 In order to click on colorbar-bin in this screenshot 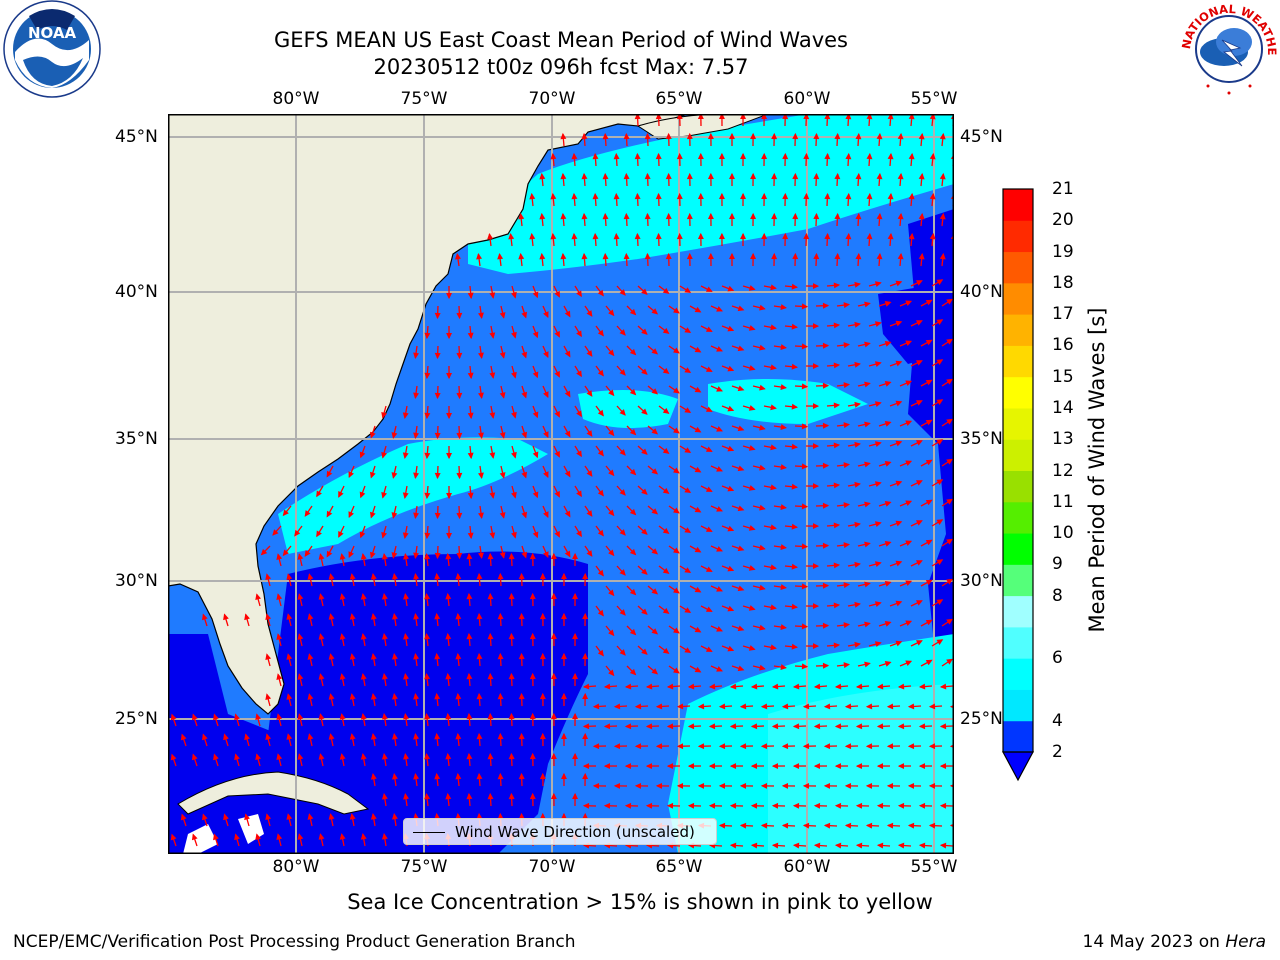, I will do `click(1018, 298)`.